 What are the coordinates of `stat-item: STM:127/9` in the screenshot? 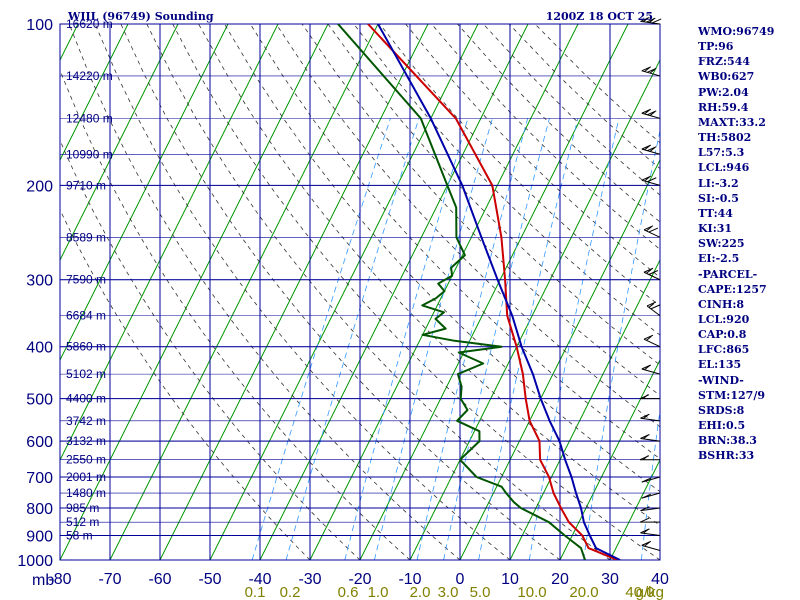 It's located at (731, 395).